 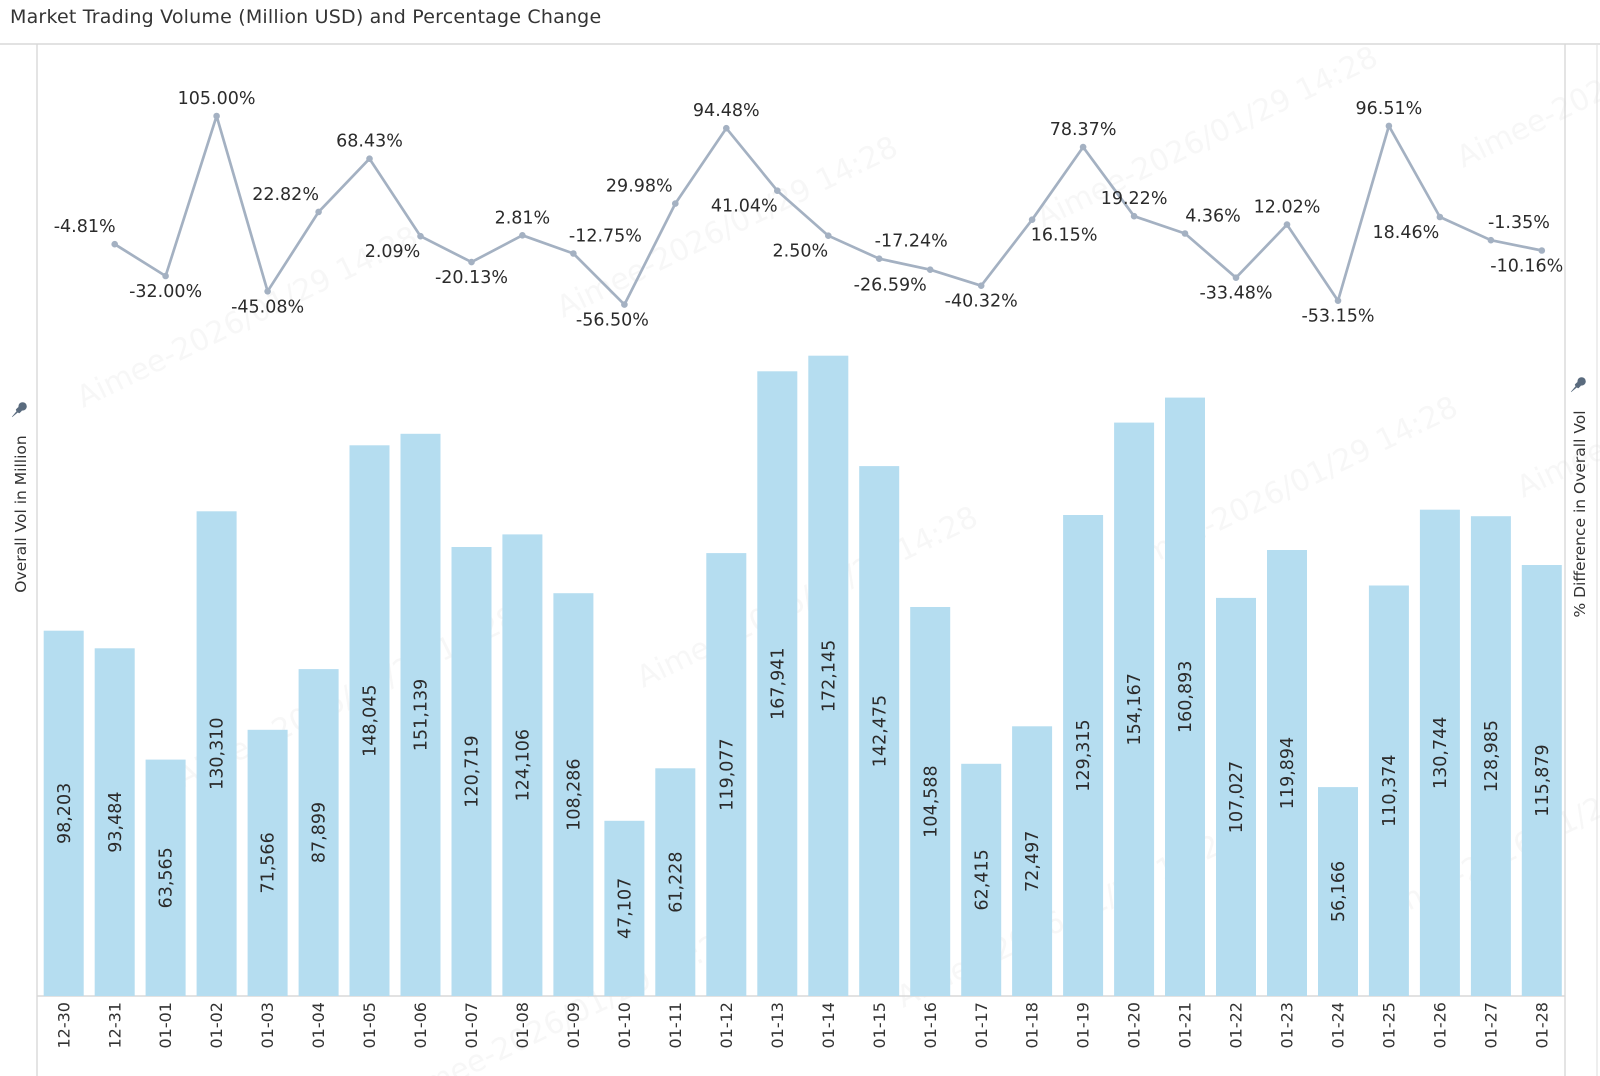 I want to click on bar-value-label: 119,077, so click(x=727, y=774).